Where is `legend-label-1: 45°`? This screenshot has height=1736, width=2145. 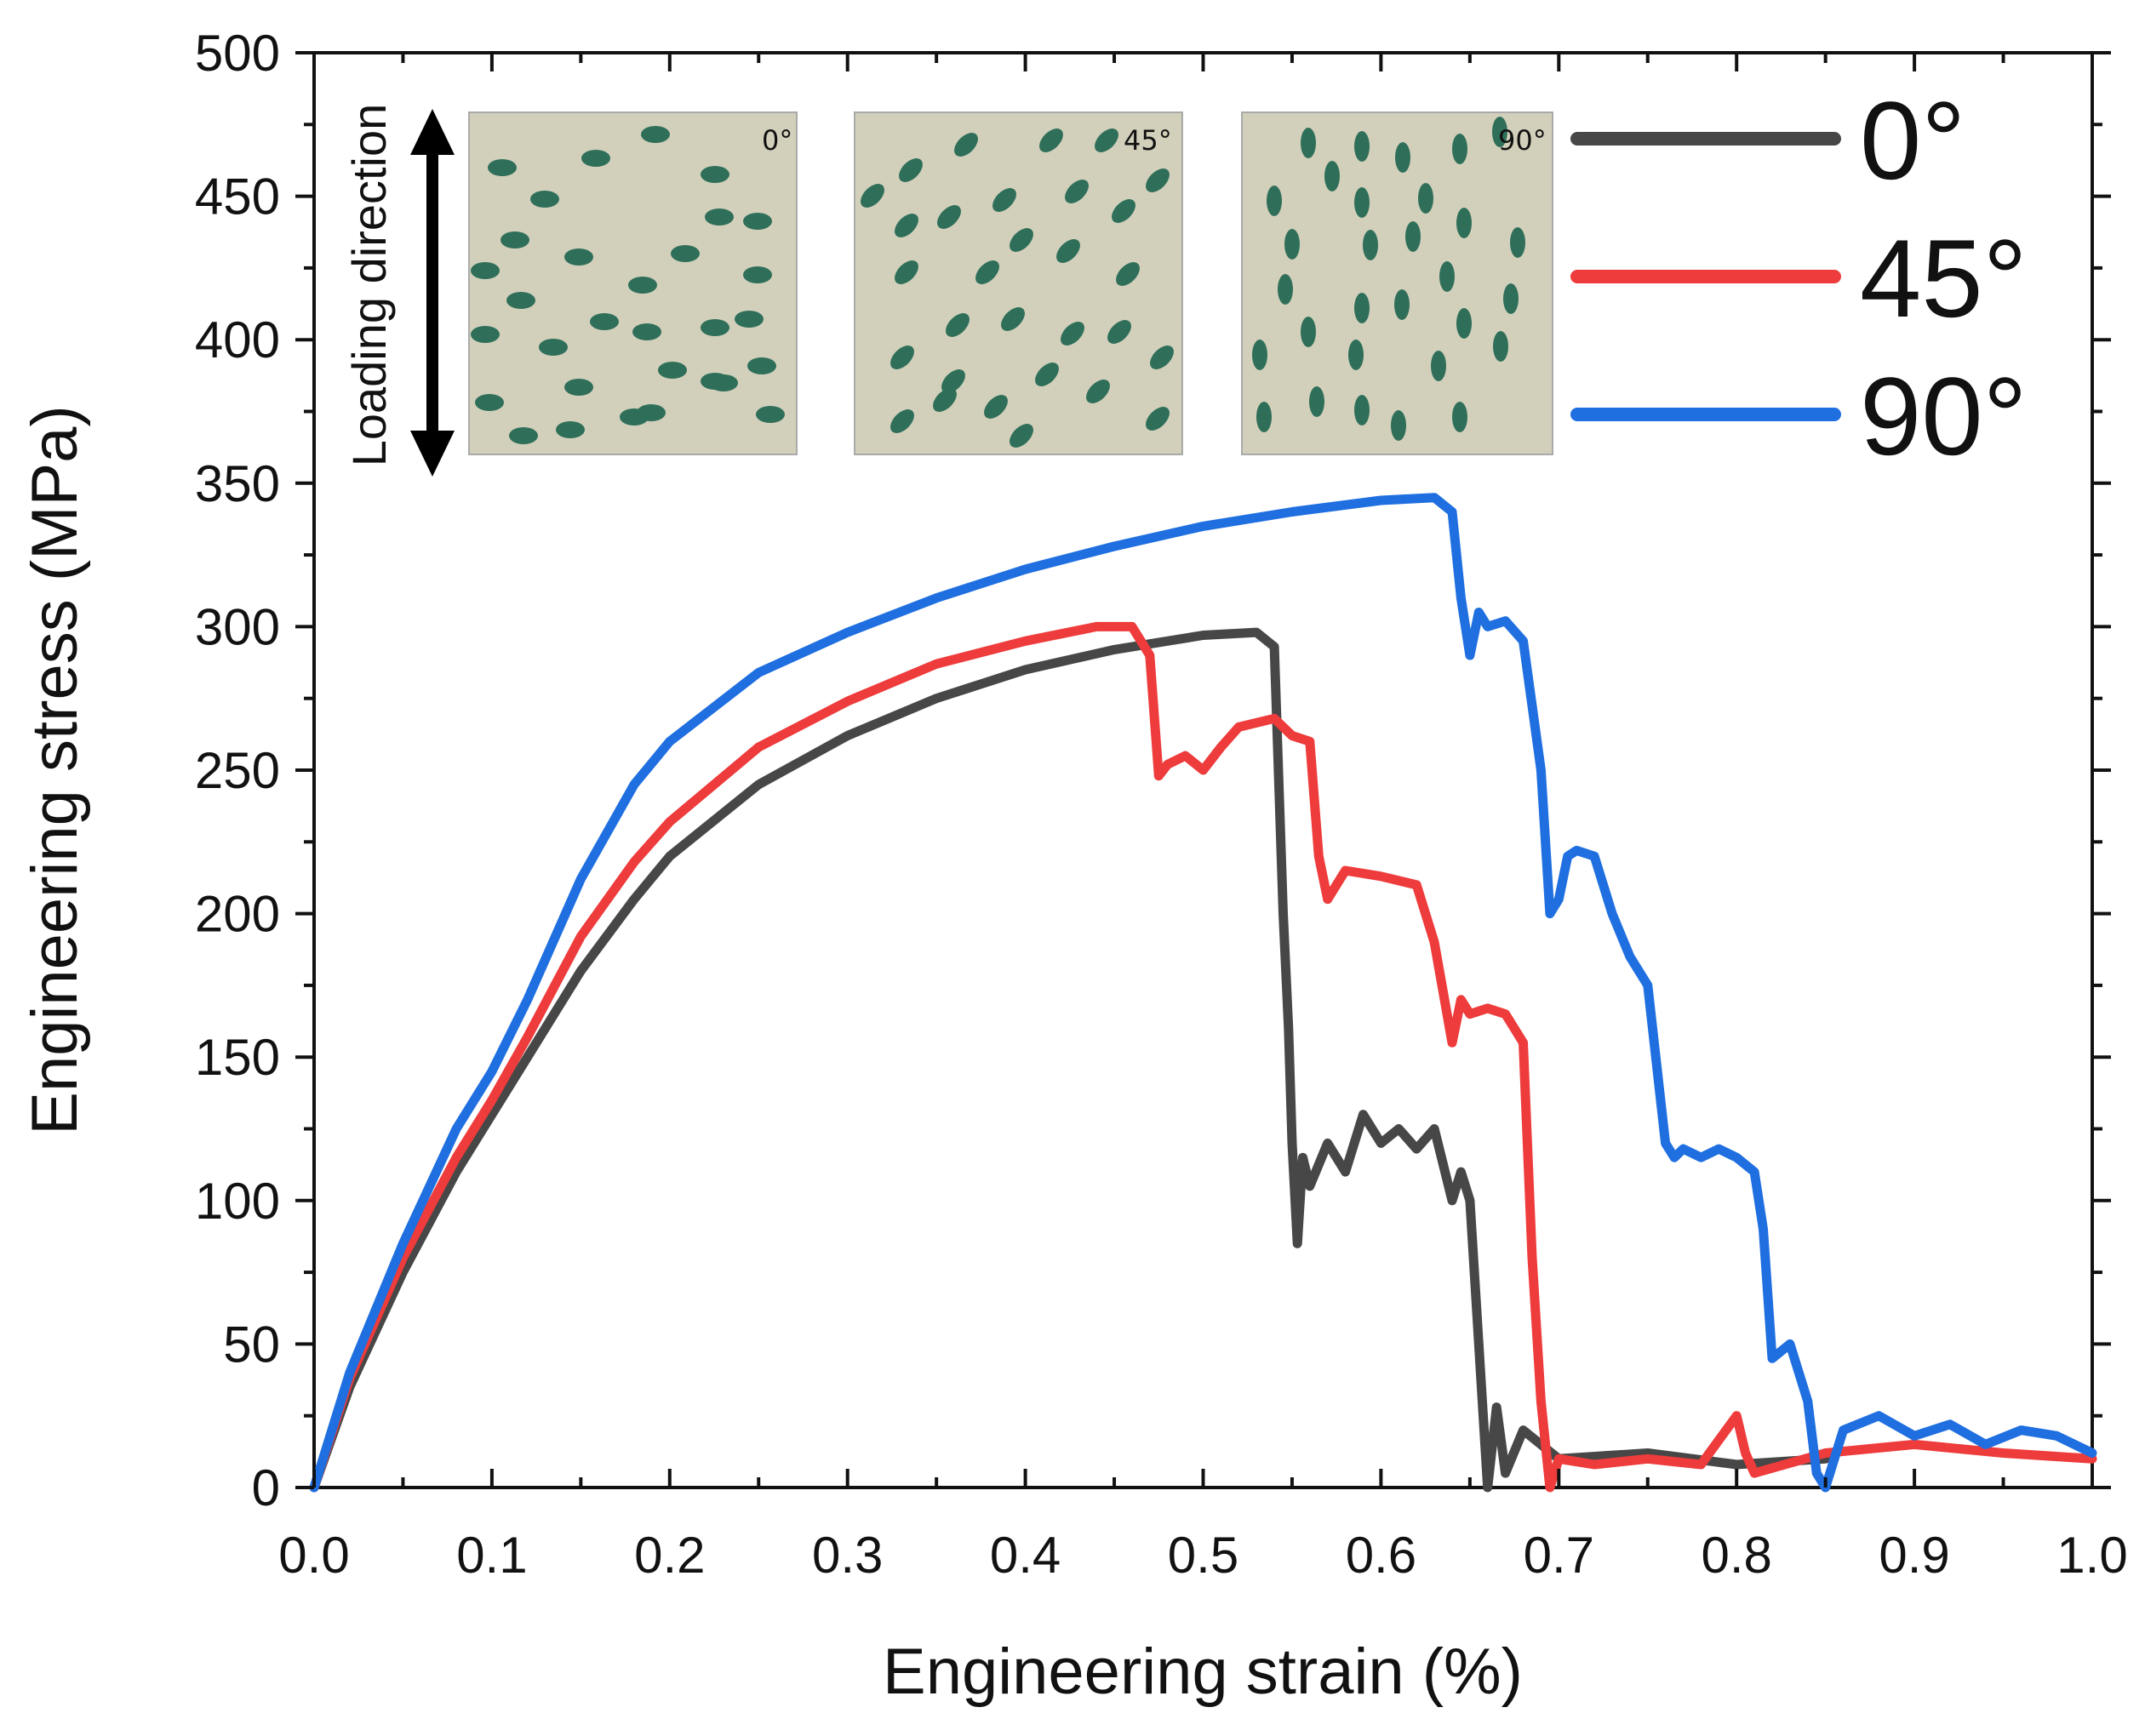 legend-label-1: 45° is located at coordinates (1944, 278).